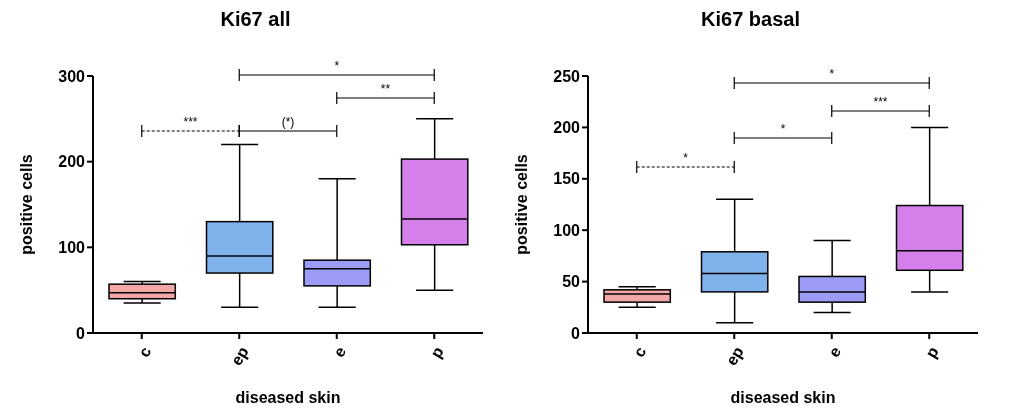 The image size is (1011, 410). Describe the element at coordinates (750, 20) in the screenshot. I see `chart-title: Ki67 basal` at that location.